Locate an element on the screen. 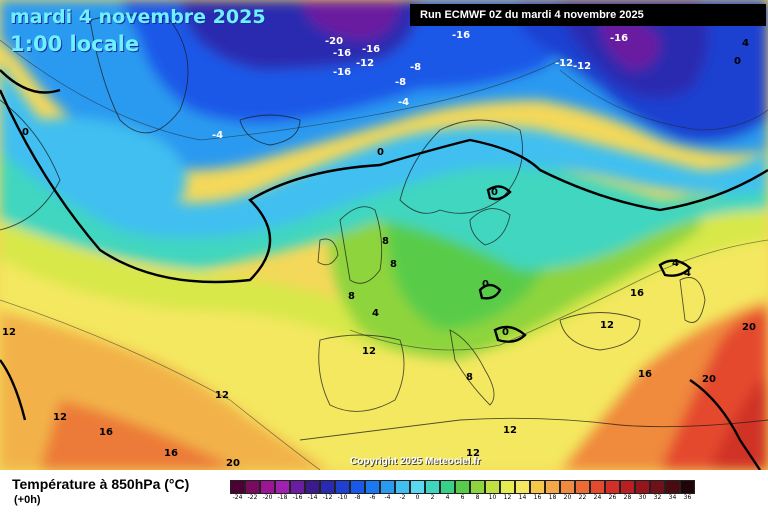 The height and width of the screenshot is (512, 768). legend-value: -2 is located at coordinates (402, 497).